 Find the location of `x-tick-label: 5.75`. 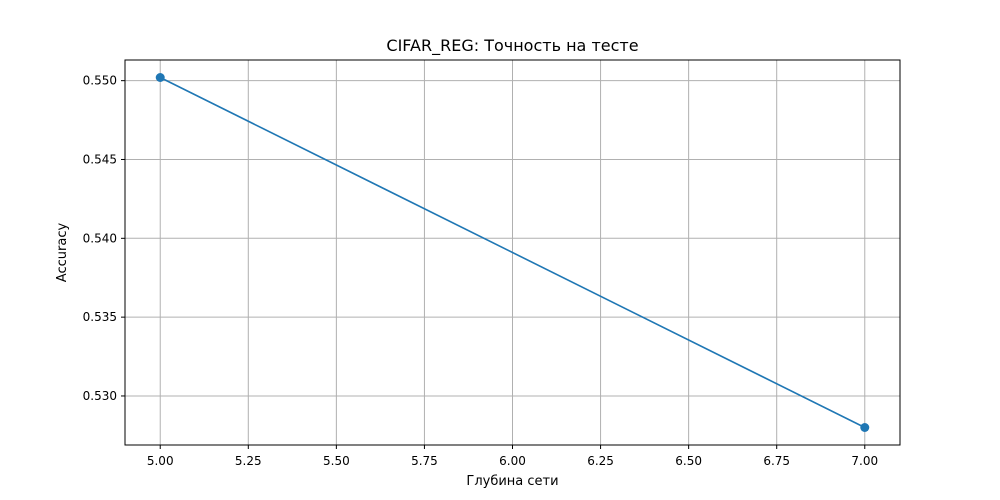

x-tick-label: 5.75 is located at coordinates (424, 461).